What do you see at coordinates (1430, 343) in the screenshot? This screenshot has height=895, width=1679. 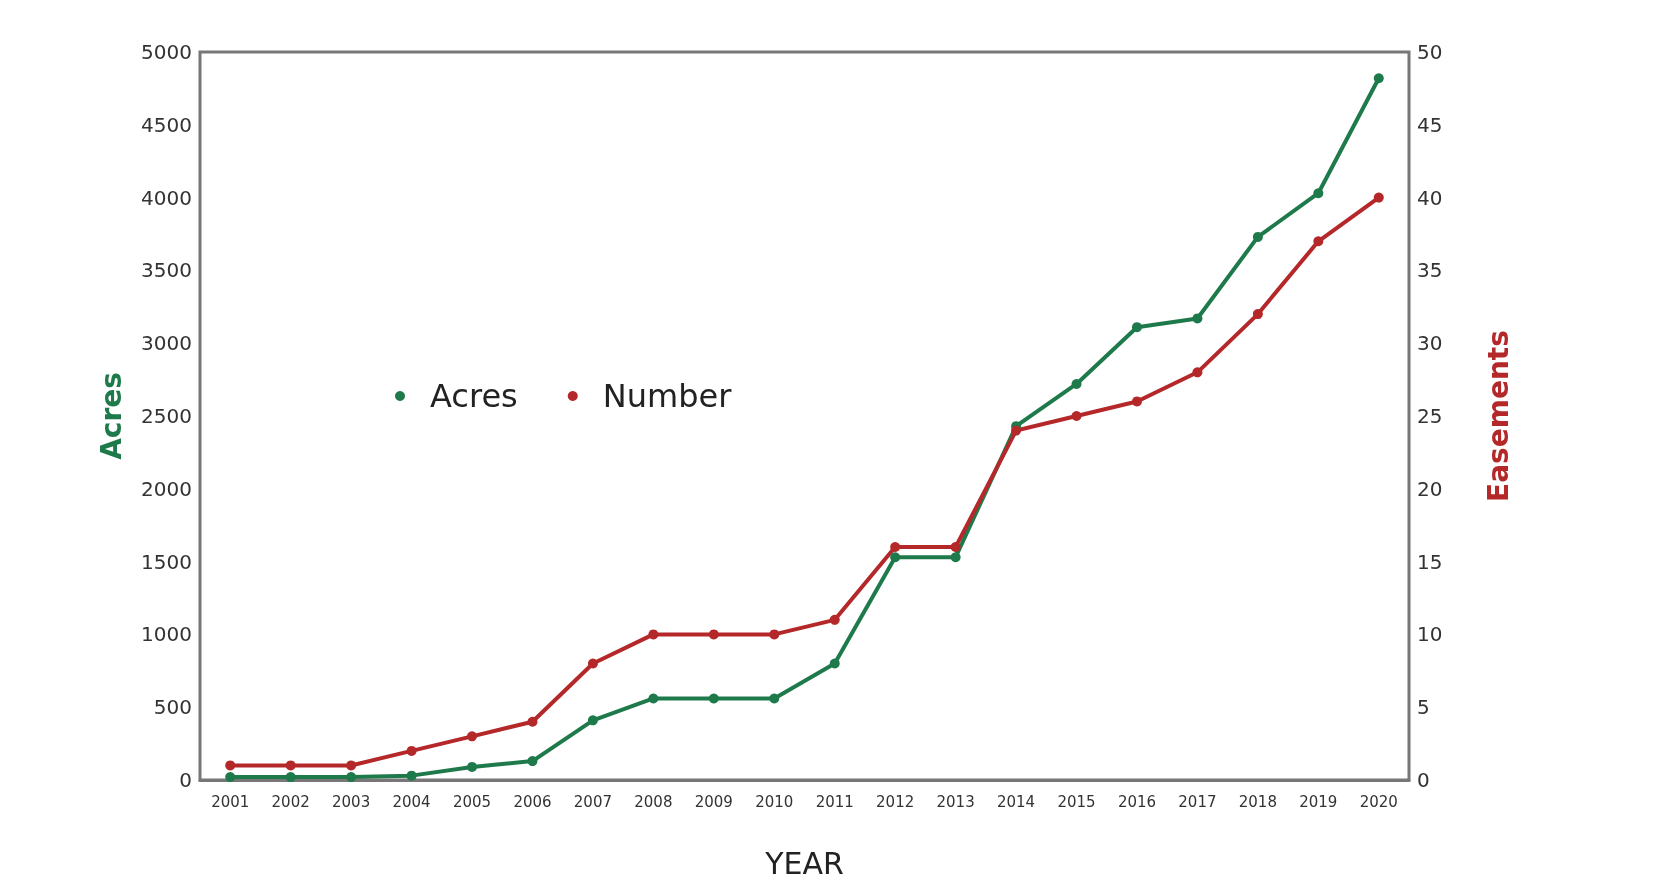 I see `y2-tick-label: 30` at bounding box center [1430, 343].